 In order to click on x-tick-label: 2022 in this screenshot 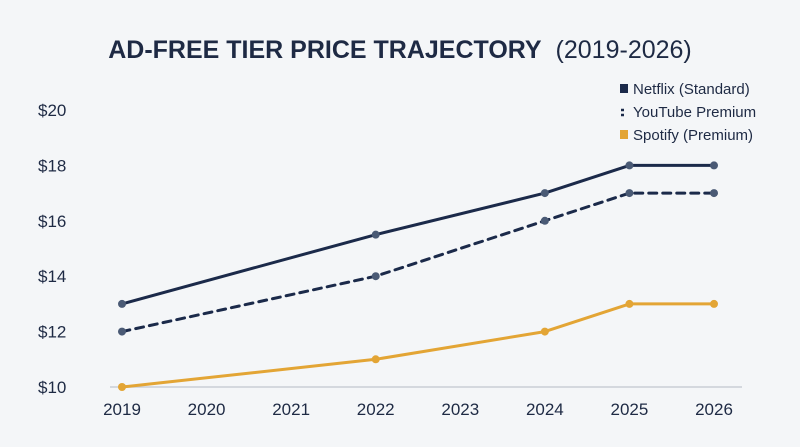, I will do `click(376, 409)`.